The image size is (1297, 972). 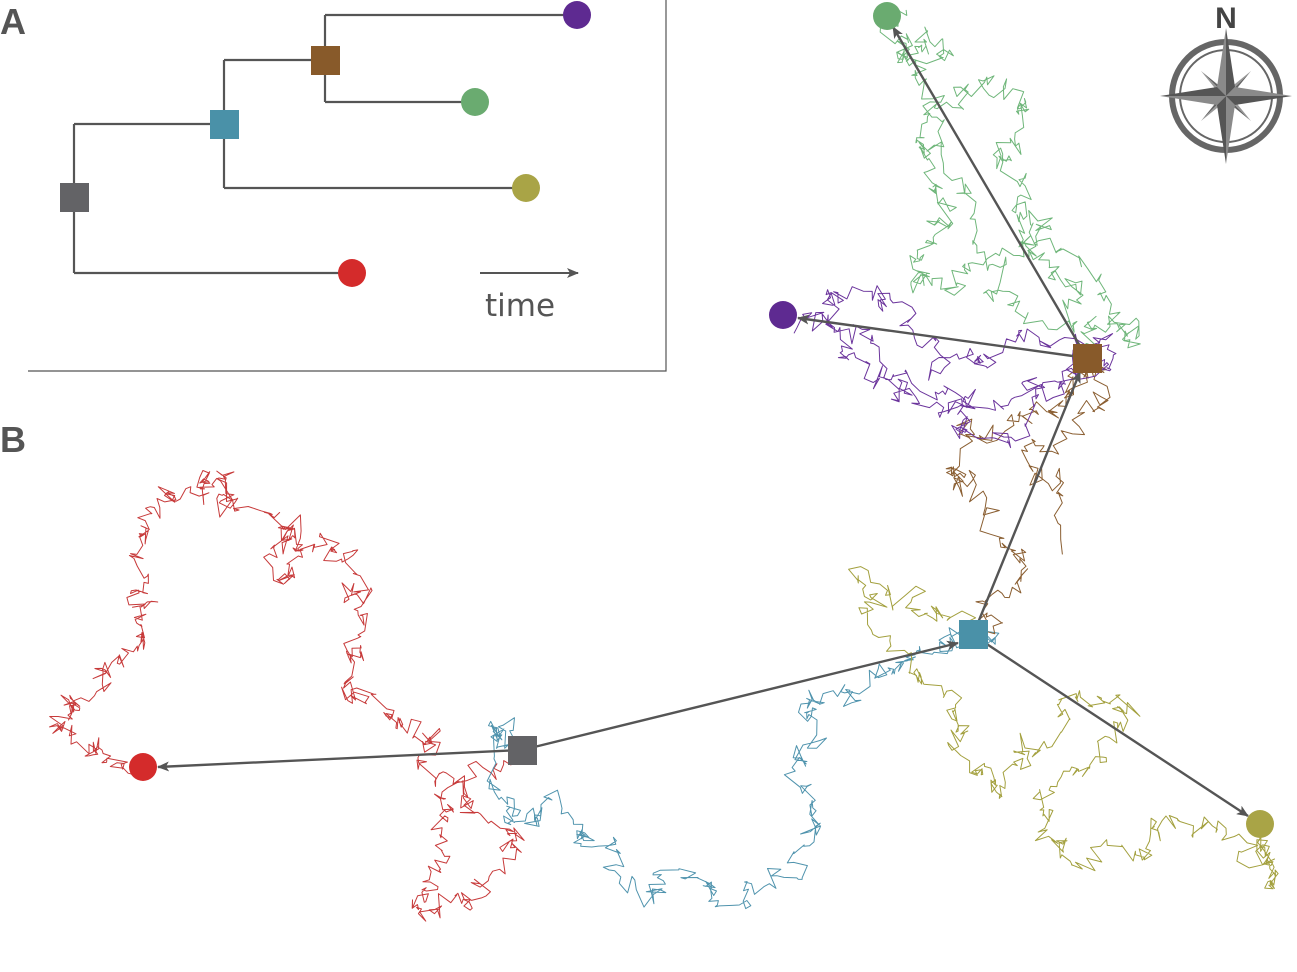 What do you see at coordinates (13, 21) in the screenshot?
I see `panel-a-label: A` at bounding box center [13, 21].